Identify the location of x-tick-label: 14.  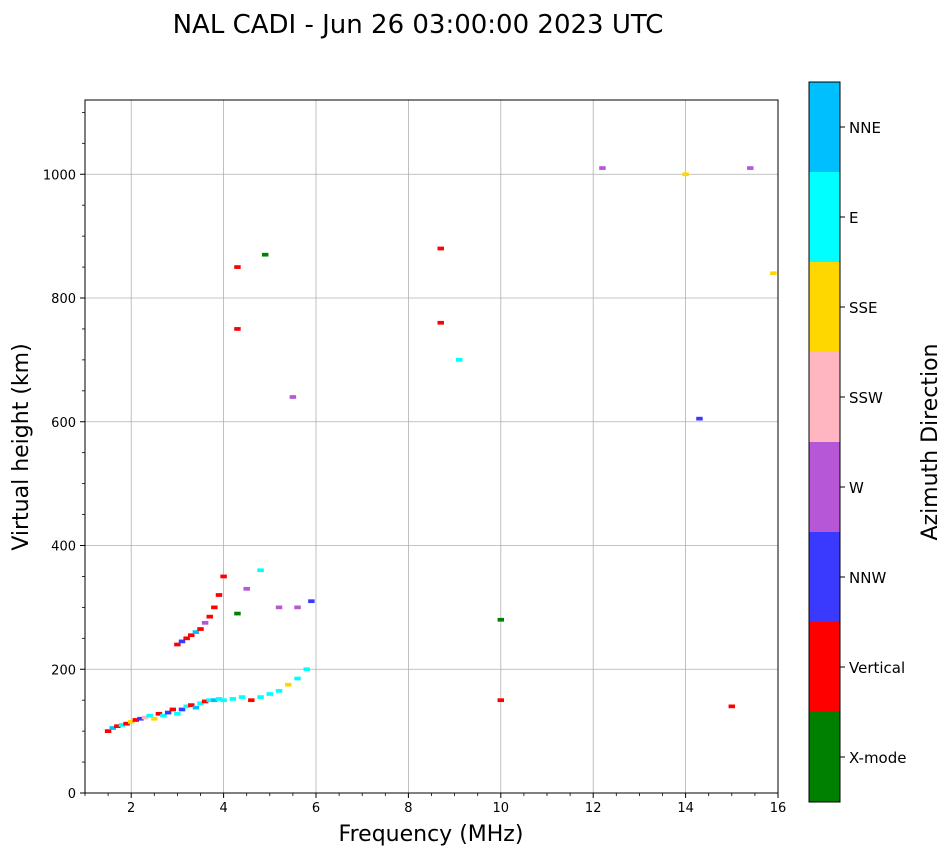
(685, 808).